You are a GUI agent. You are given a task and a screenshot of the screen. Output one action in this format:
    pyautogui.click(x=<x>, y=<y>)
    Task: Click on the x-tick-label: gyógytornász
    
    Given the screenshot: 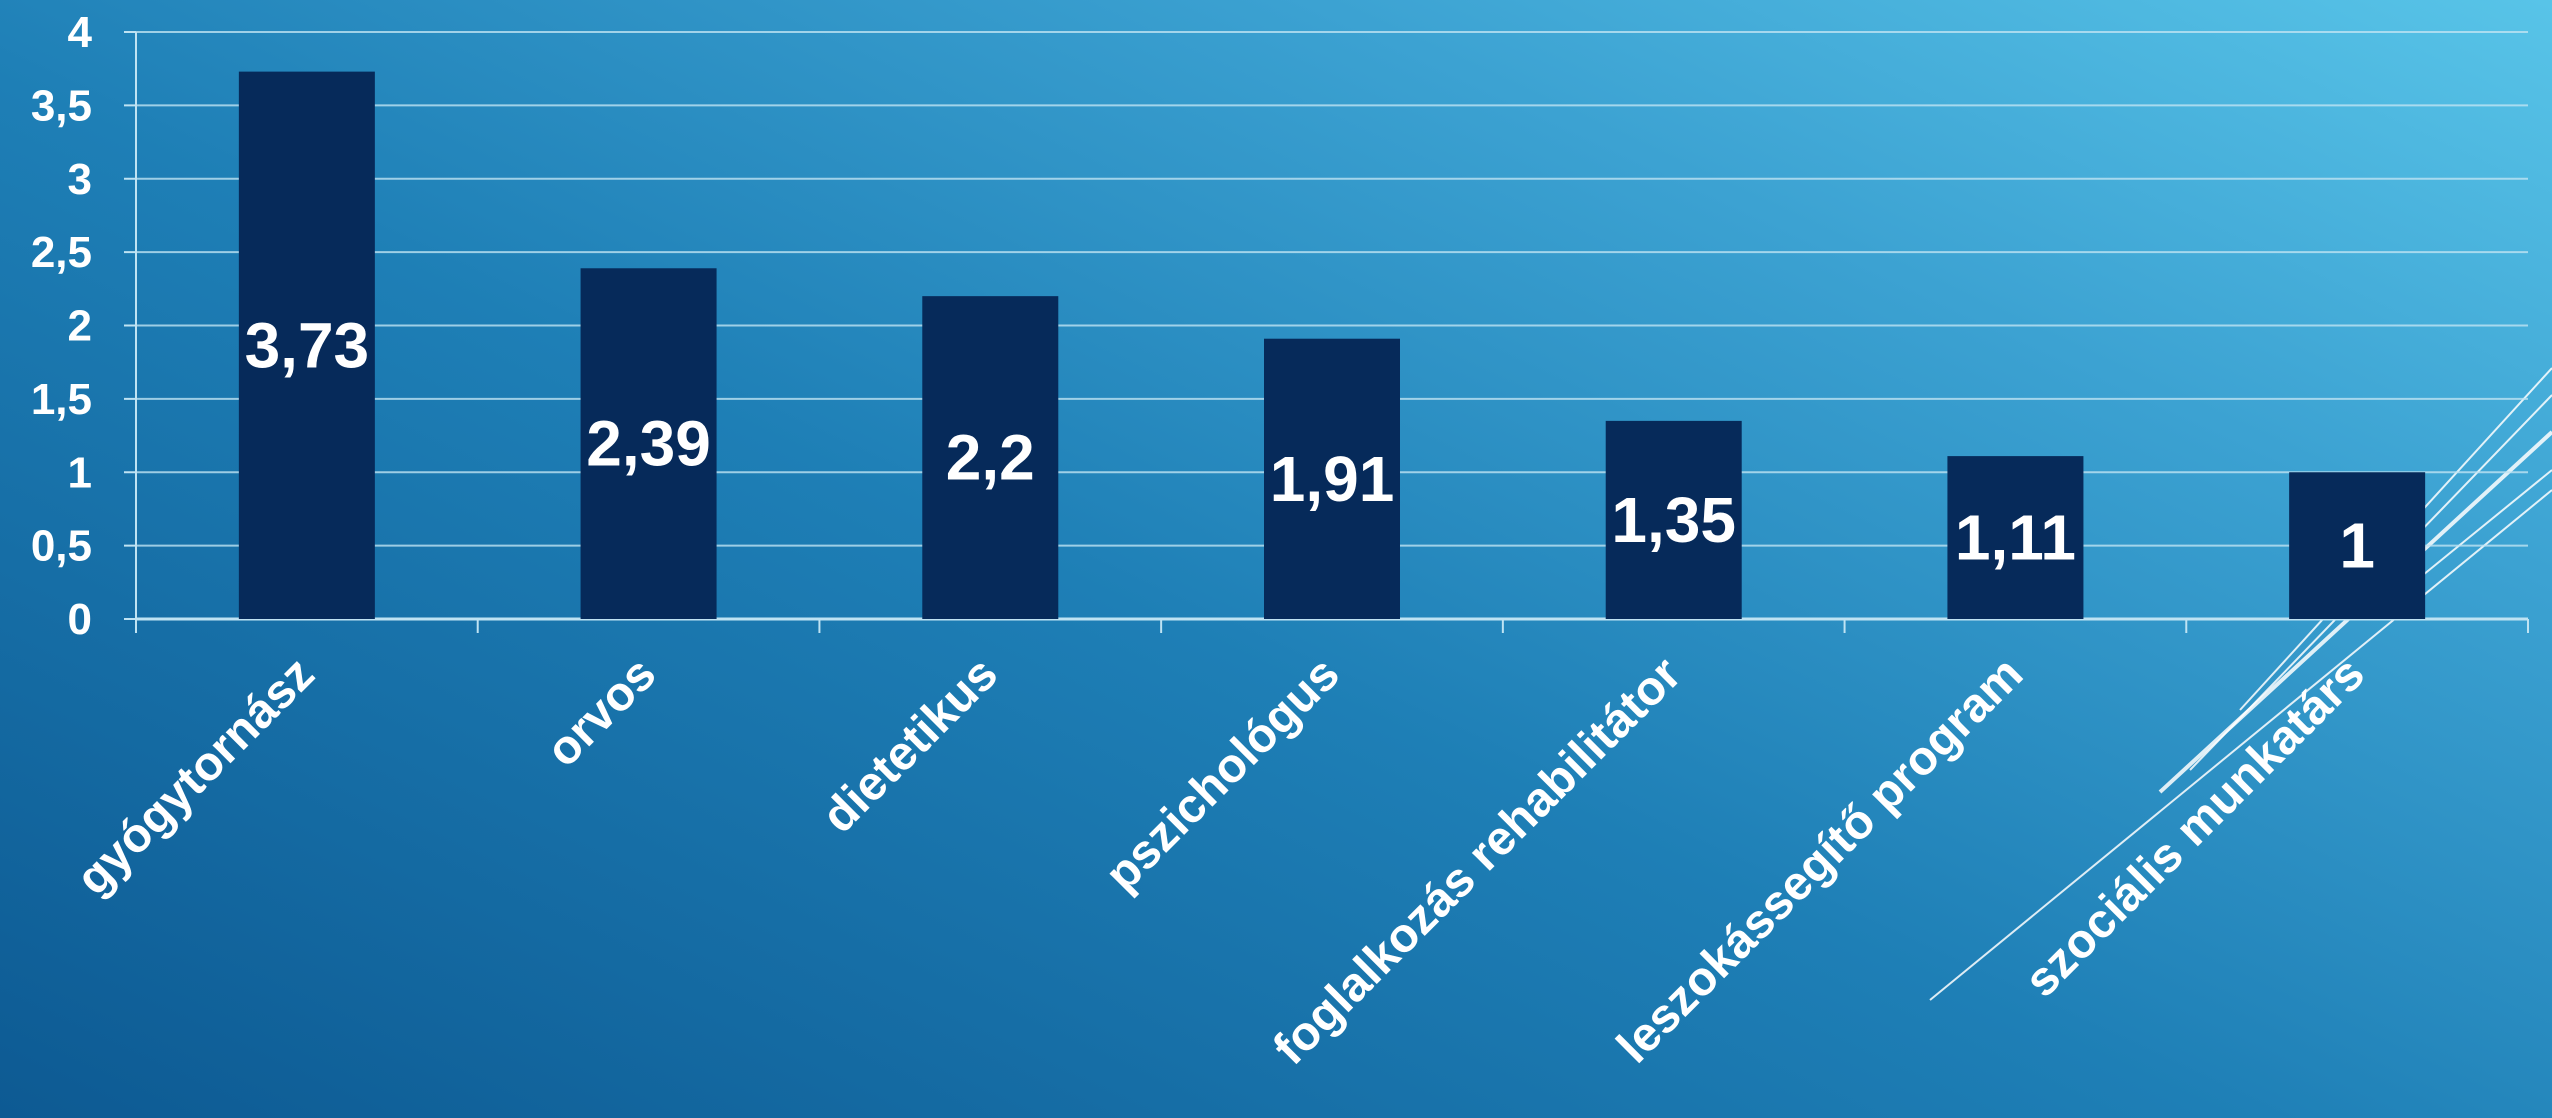 What is the action you would take?
    pyautogui.click(x=196, y=776)
    